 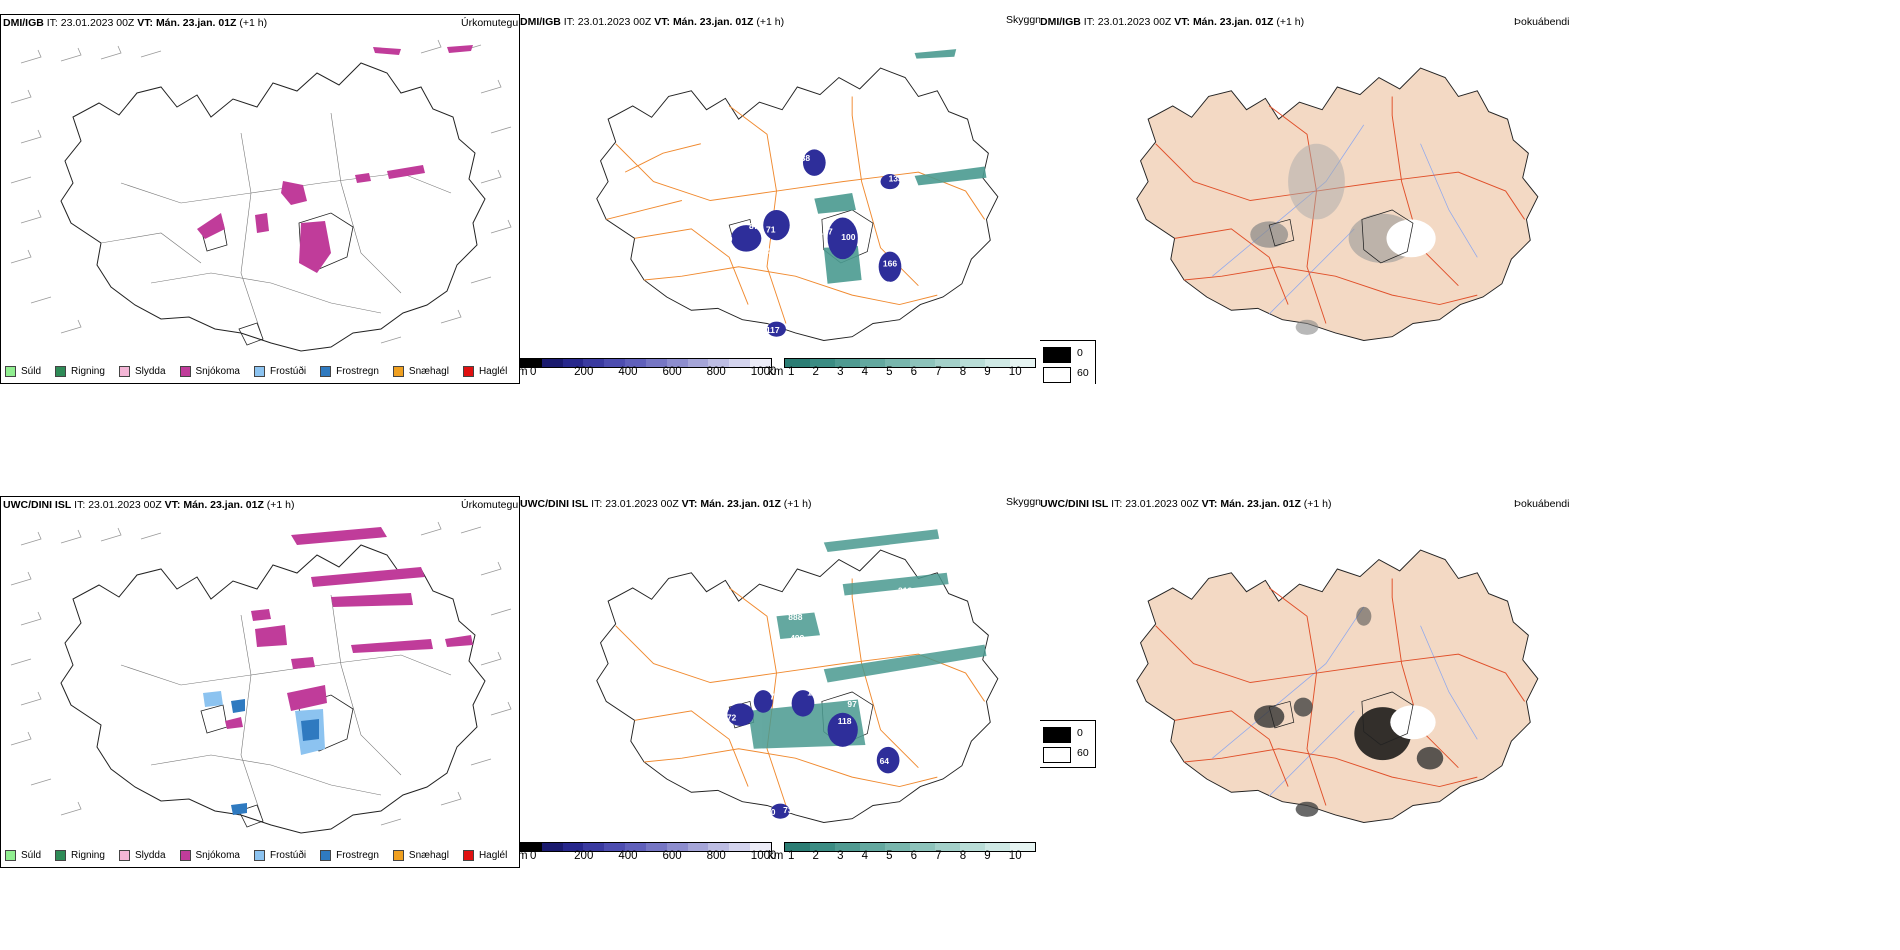 I want to click on freezing-rain-areas, so click(x=275, y=757).